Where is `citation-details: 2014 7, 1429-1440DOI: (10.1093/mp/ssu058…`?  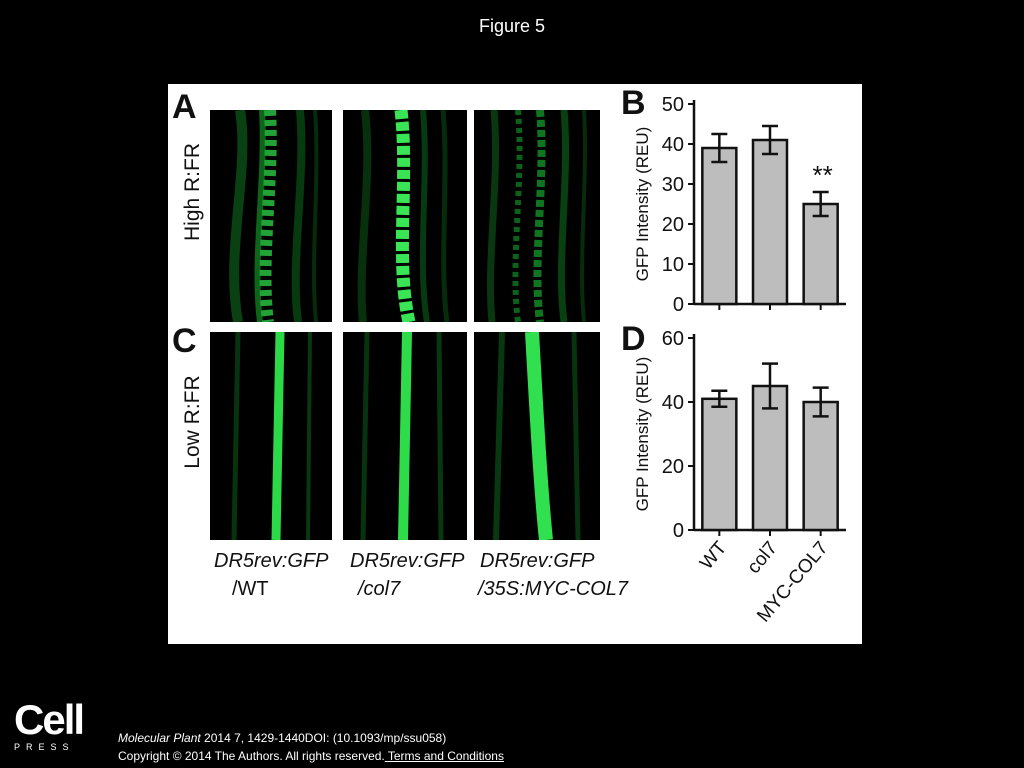 citation-details: 2014 7, 1429-1440DOI: (10.1093/mp/ssu058… is located at coordinates (323, 738).